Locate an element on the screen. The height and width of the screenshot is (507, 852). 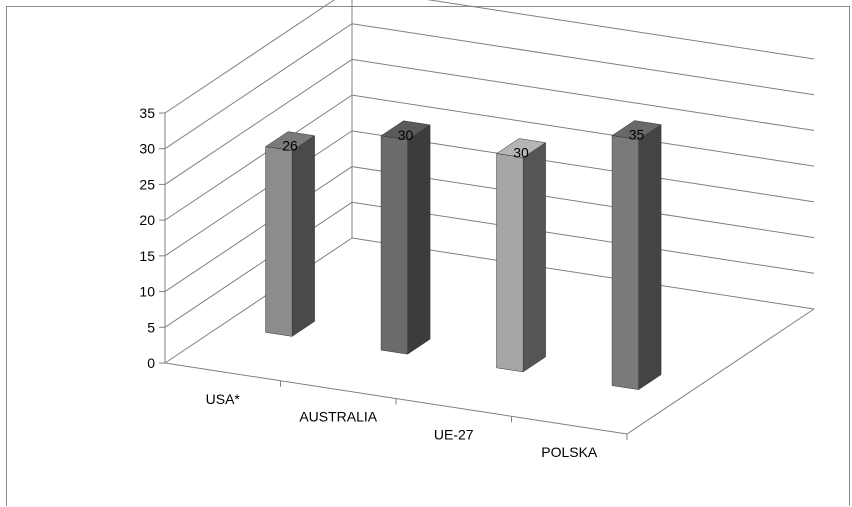
y-tick-label: 5 is located at coordinates (151, 327).